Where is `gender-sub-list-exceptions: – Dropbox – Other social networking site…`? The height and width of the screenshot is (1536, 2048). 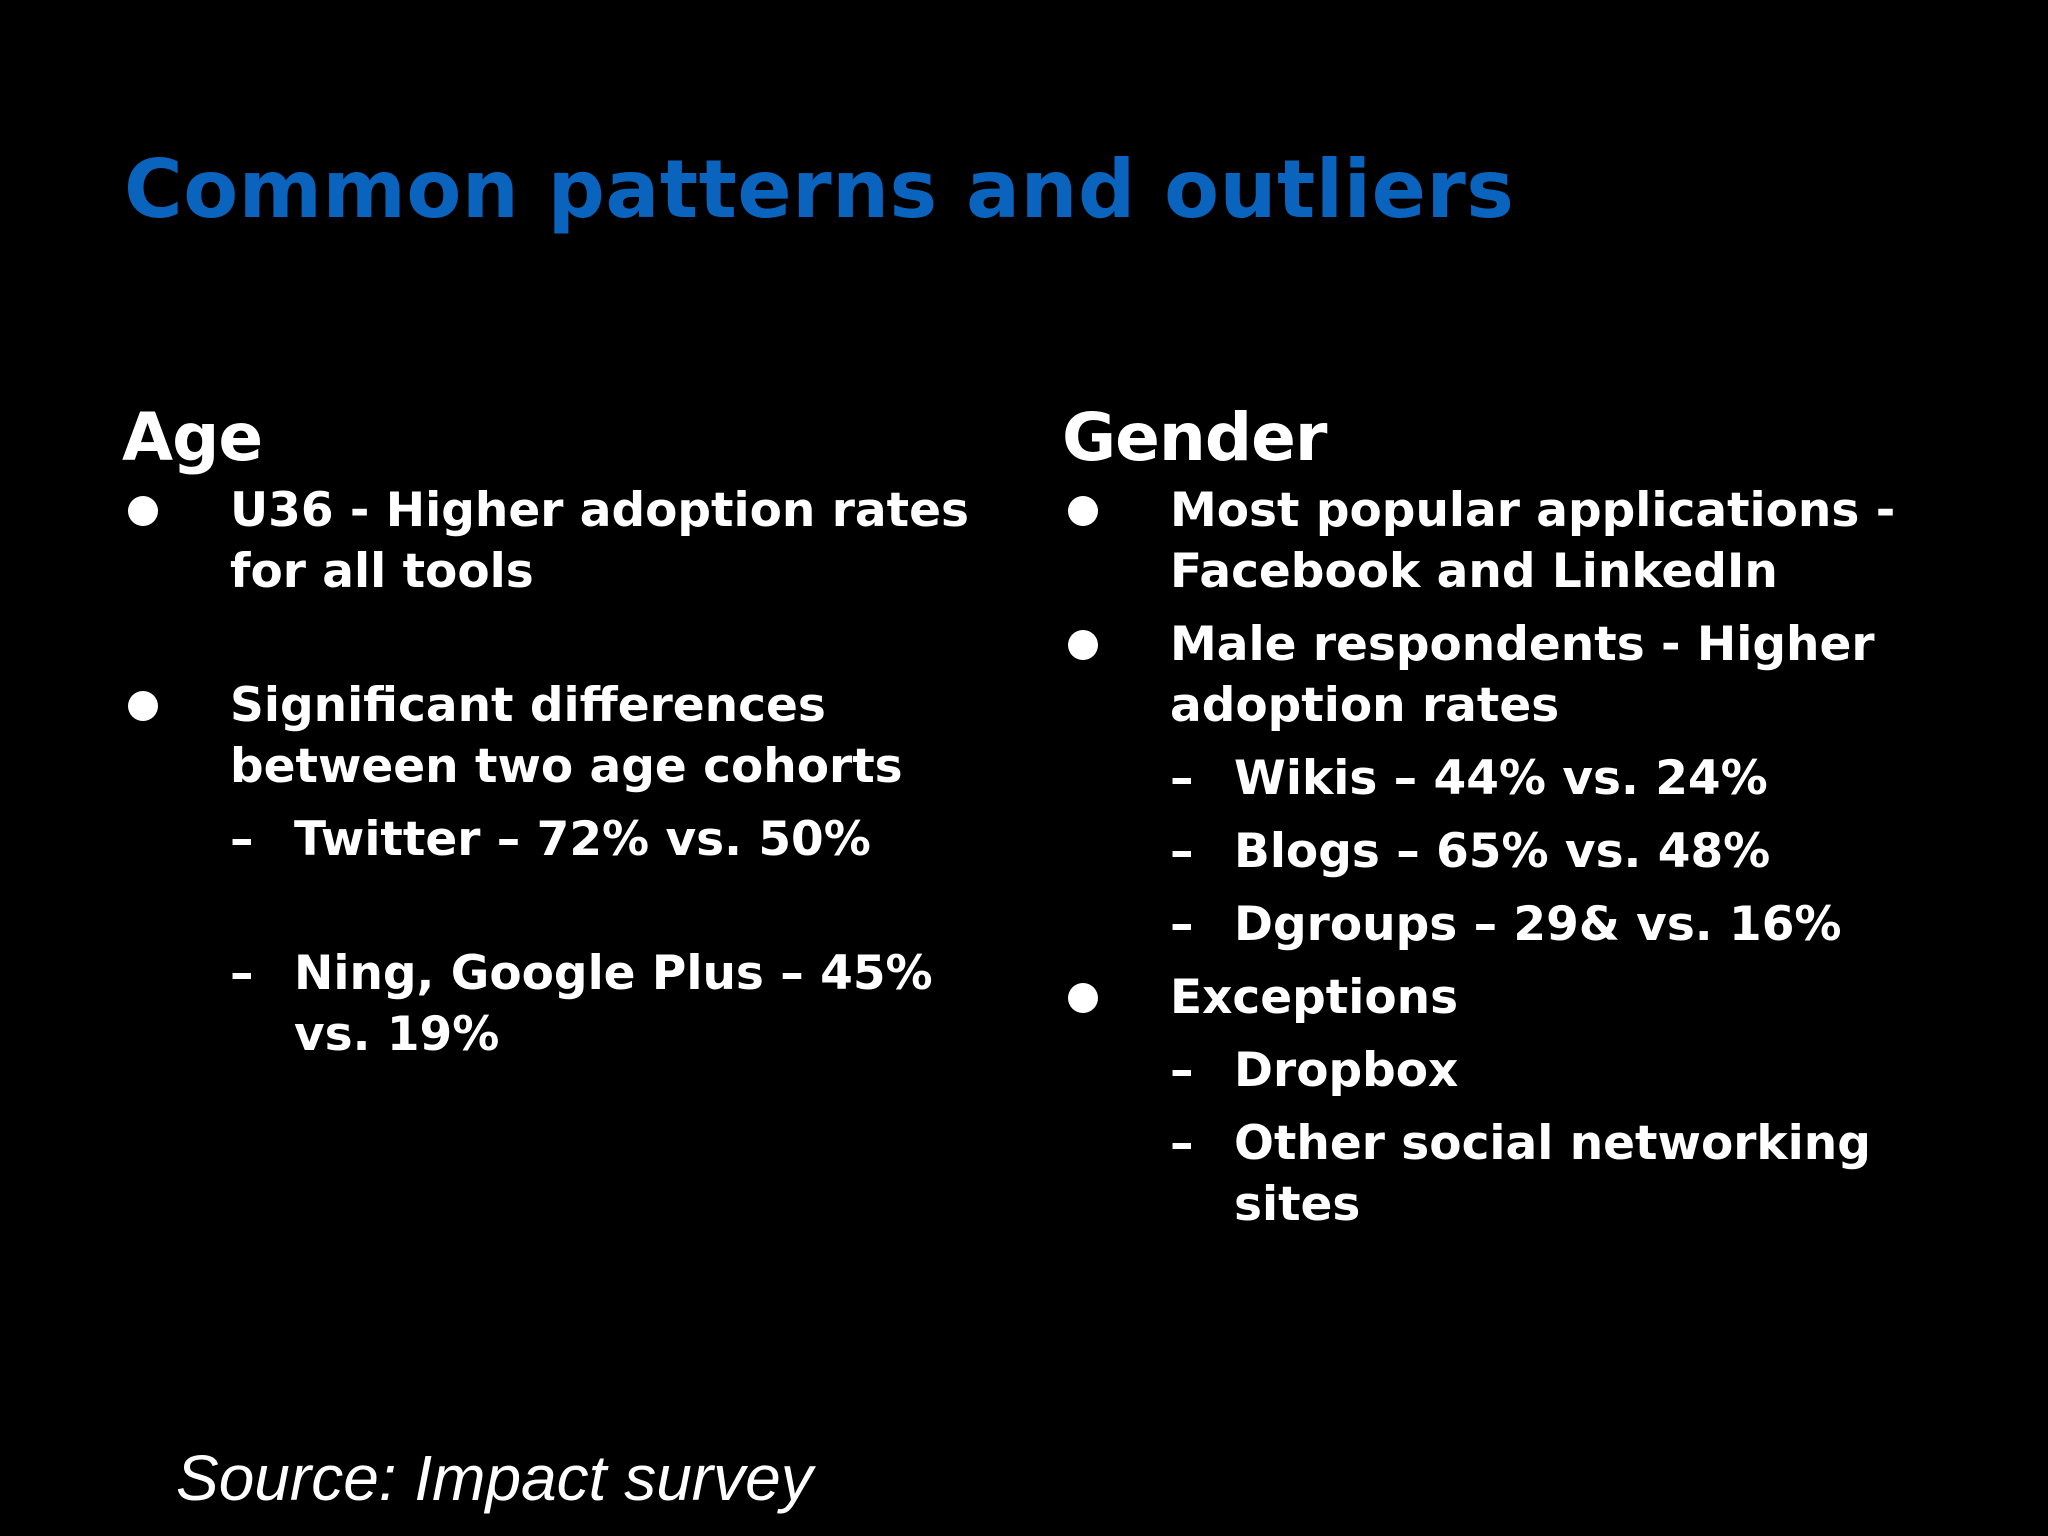
gender-sub-list-exceptions: – Dropbox – Other social networking site… is located at coordinates (1566, 1137).